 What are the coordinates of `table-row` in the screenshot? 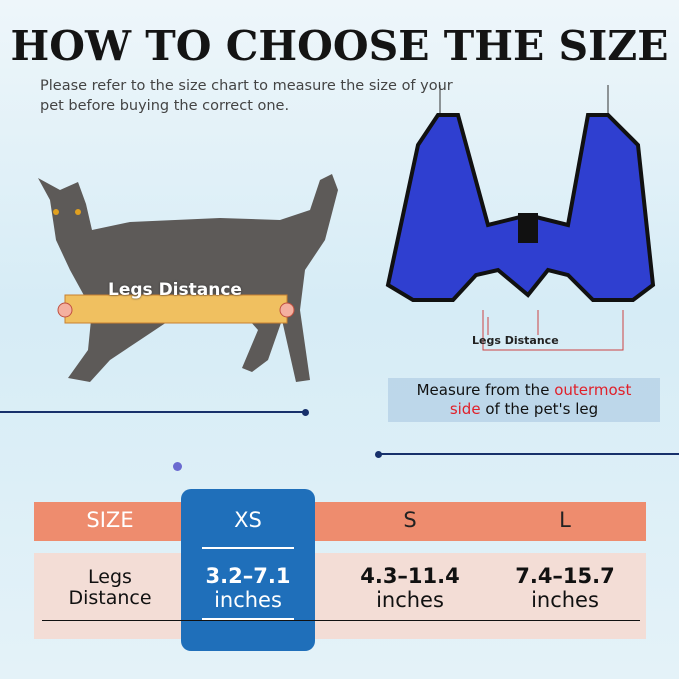 It's located at (340, 596).